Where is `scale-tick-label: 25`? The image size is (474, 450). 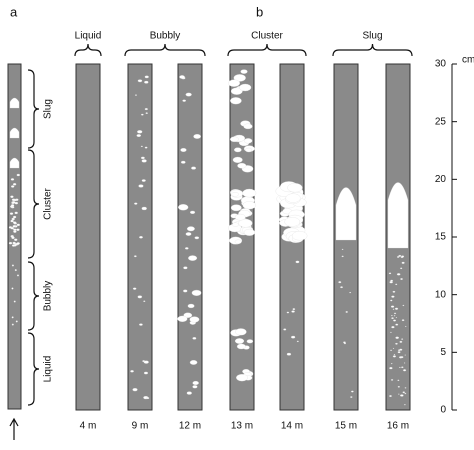 scale-tick-label: 25 is located at coordinates (441, 121).